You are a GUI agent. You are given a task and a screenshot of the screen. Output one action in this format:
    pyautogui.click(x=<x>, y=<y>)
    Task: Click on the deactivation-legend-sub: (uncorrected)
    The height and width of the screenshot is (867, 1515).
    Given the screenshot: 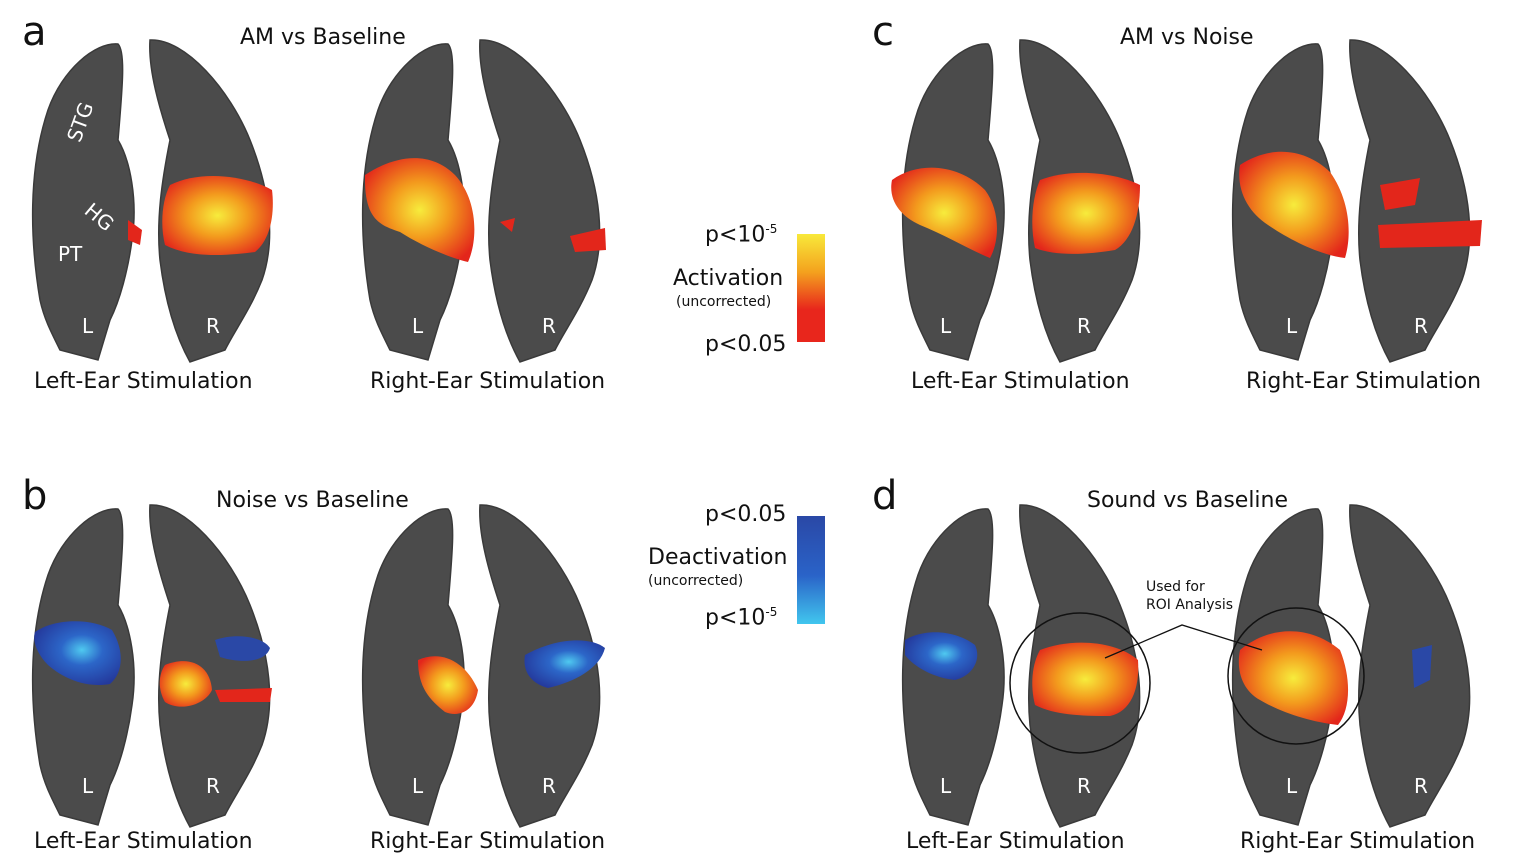 What is the action you would take?
    pyautogui.click(x=696, y=581)
    